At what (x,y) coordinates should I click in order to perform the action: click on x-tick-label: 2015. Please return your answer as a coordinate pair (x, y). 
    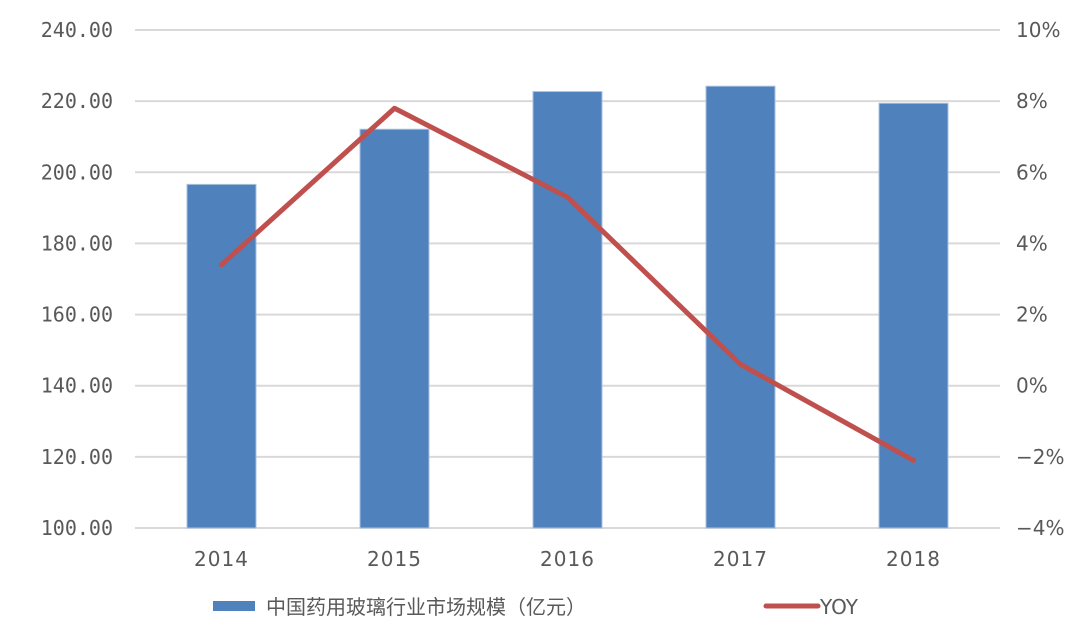
    Looking at the image, I should click on (394, 559).